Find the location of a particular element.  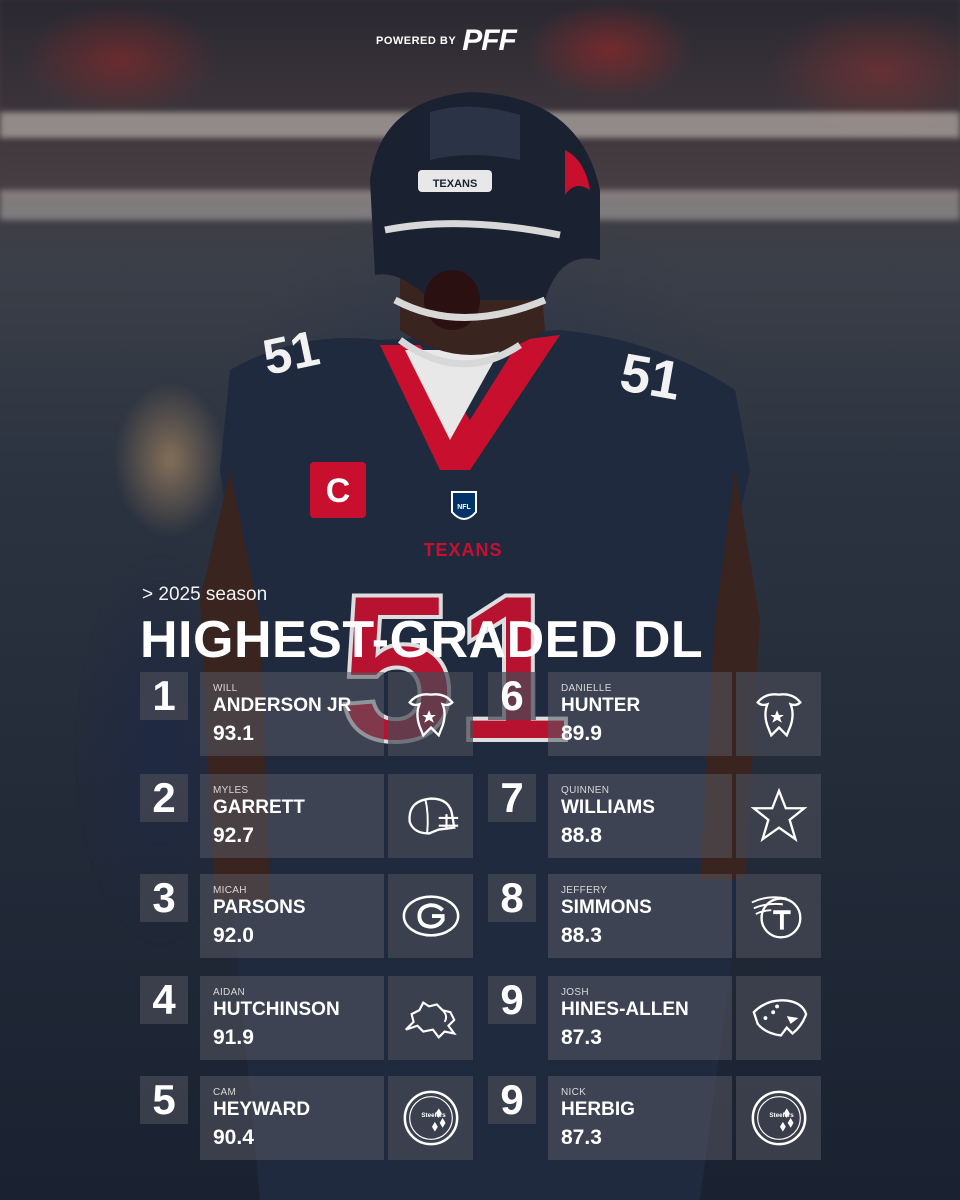

player-grade: 90.4 is located at coordinates (233, 1137).